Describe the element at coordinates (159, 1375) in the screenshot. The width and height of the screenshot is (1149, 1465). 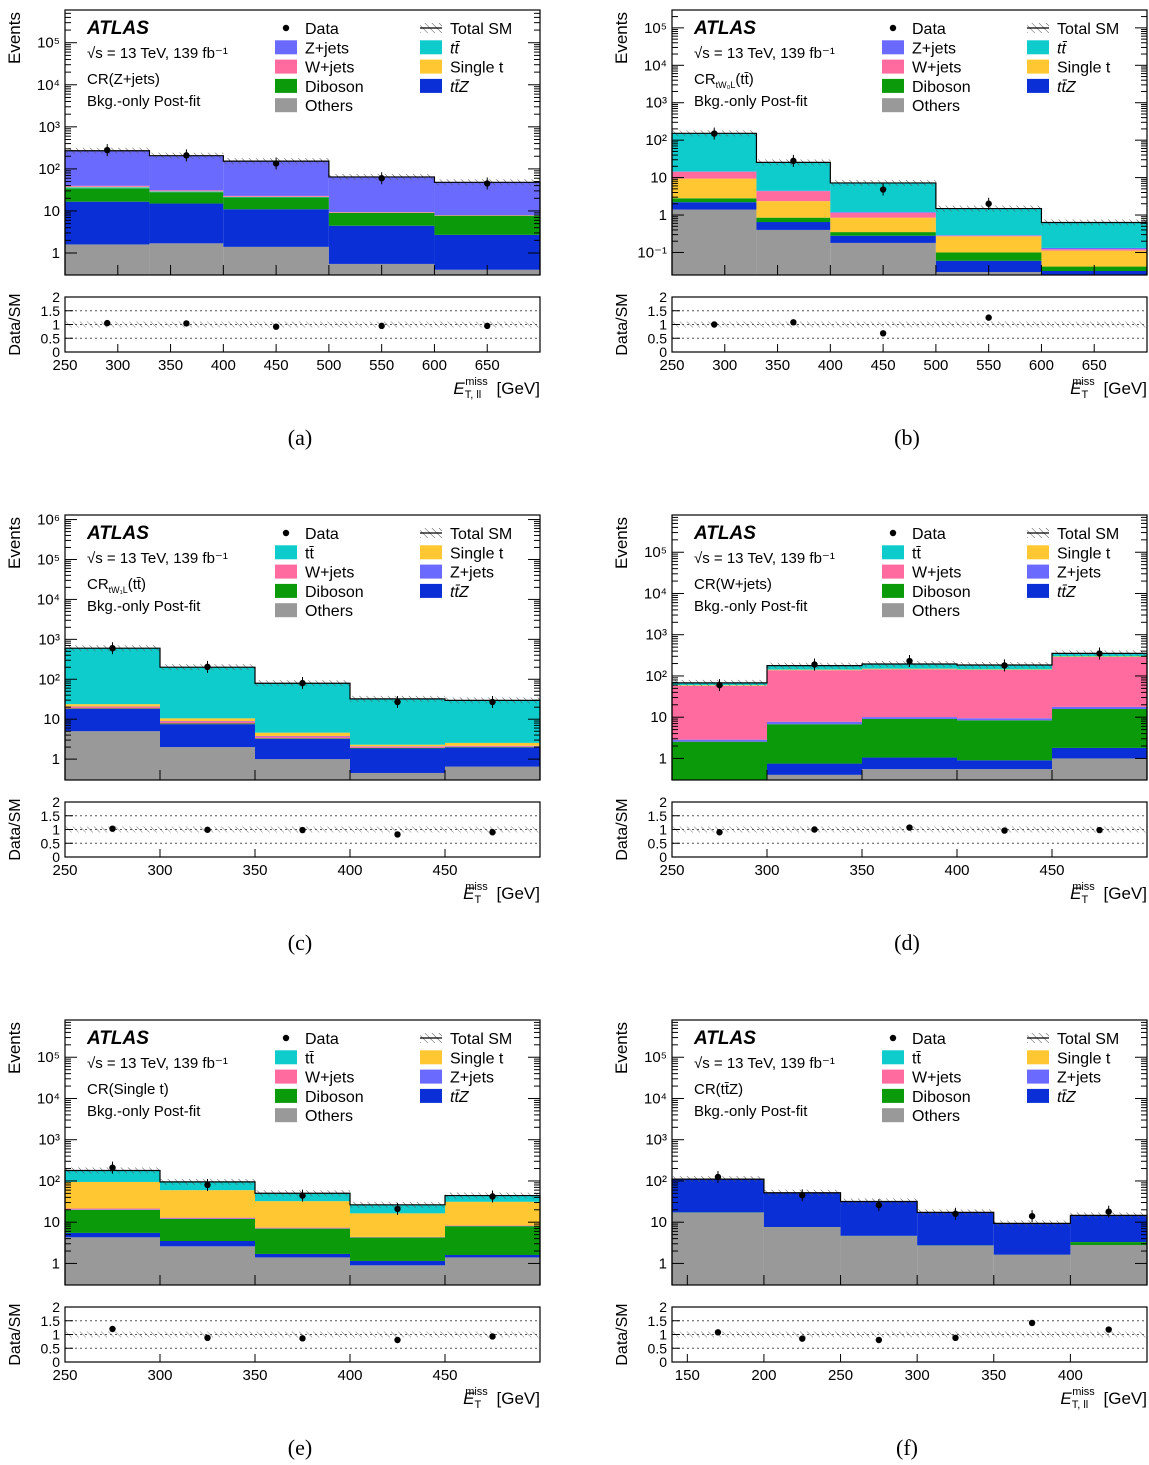
I see `x-tick-label: 300` at that location.